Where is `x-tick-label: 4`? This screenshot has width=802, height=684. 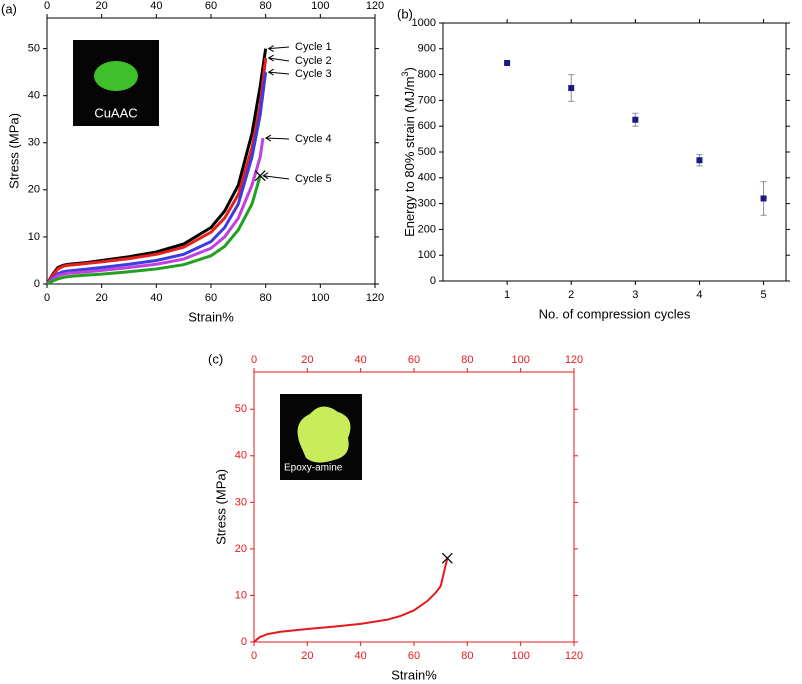
x-tick-label: 4 is located at coordinates (699, 295).